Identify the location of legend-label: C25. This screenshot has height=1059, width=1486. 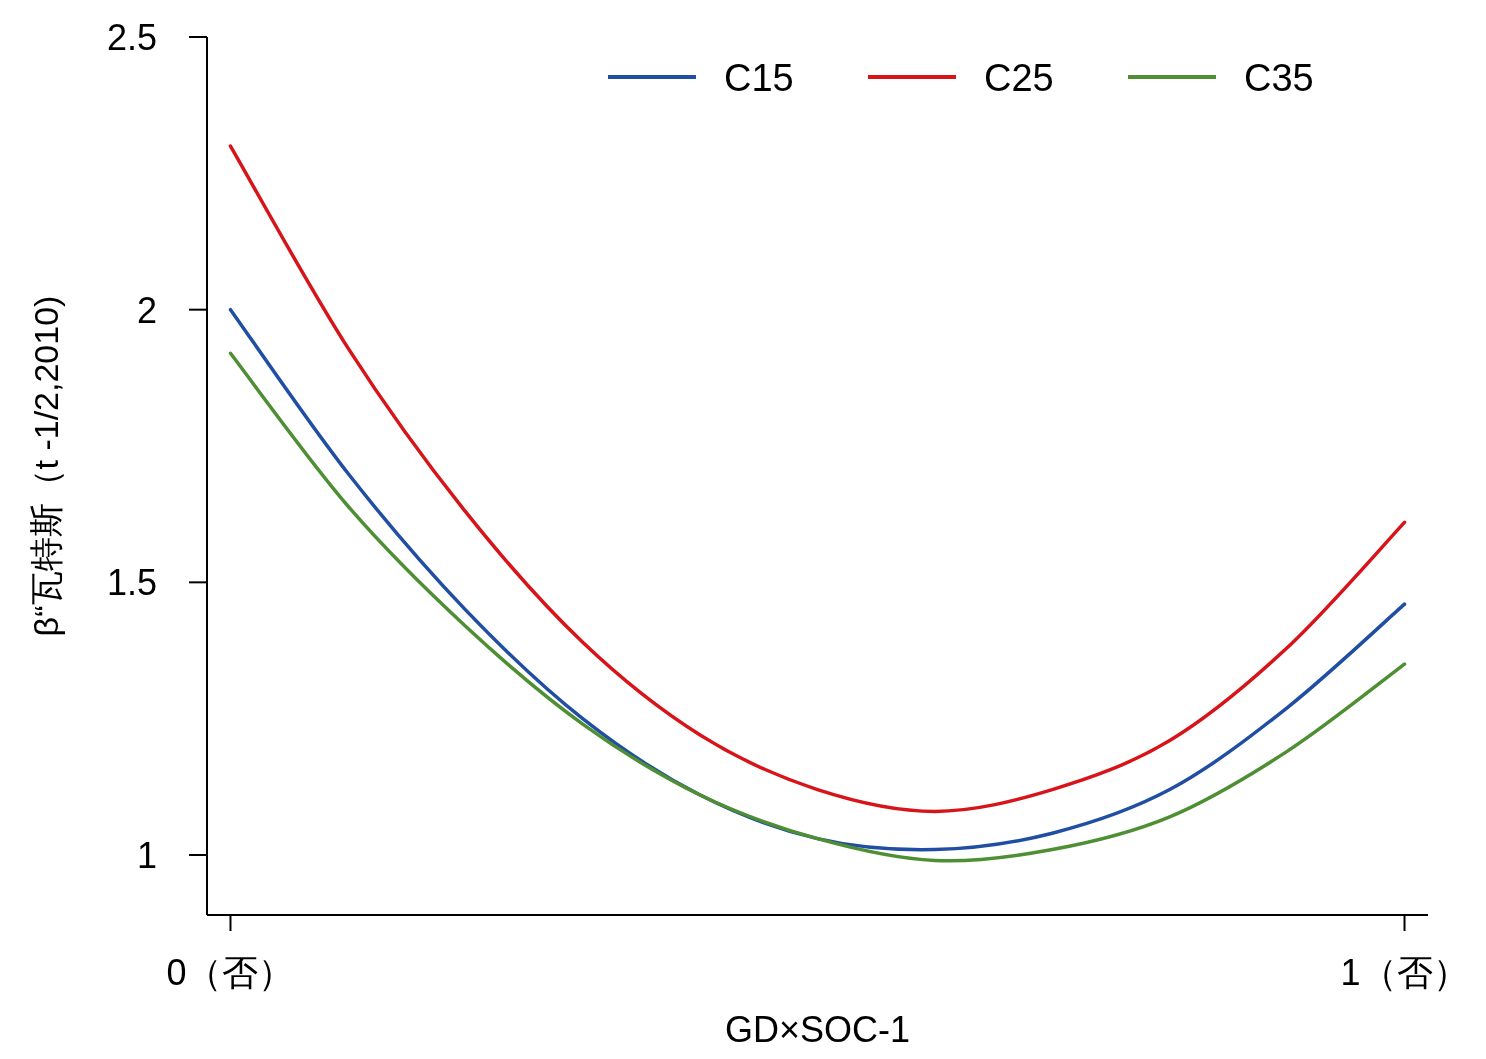
(1019, 78).